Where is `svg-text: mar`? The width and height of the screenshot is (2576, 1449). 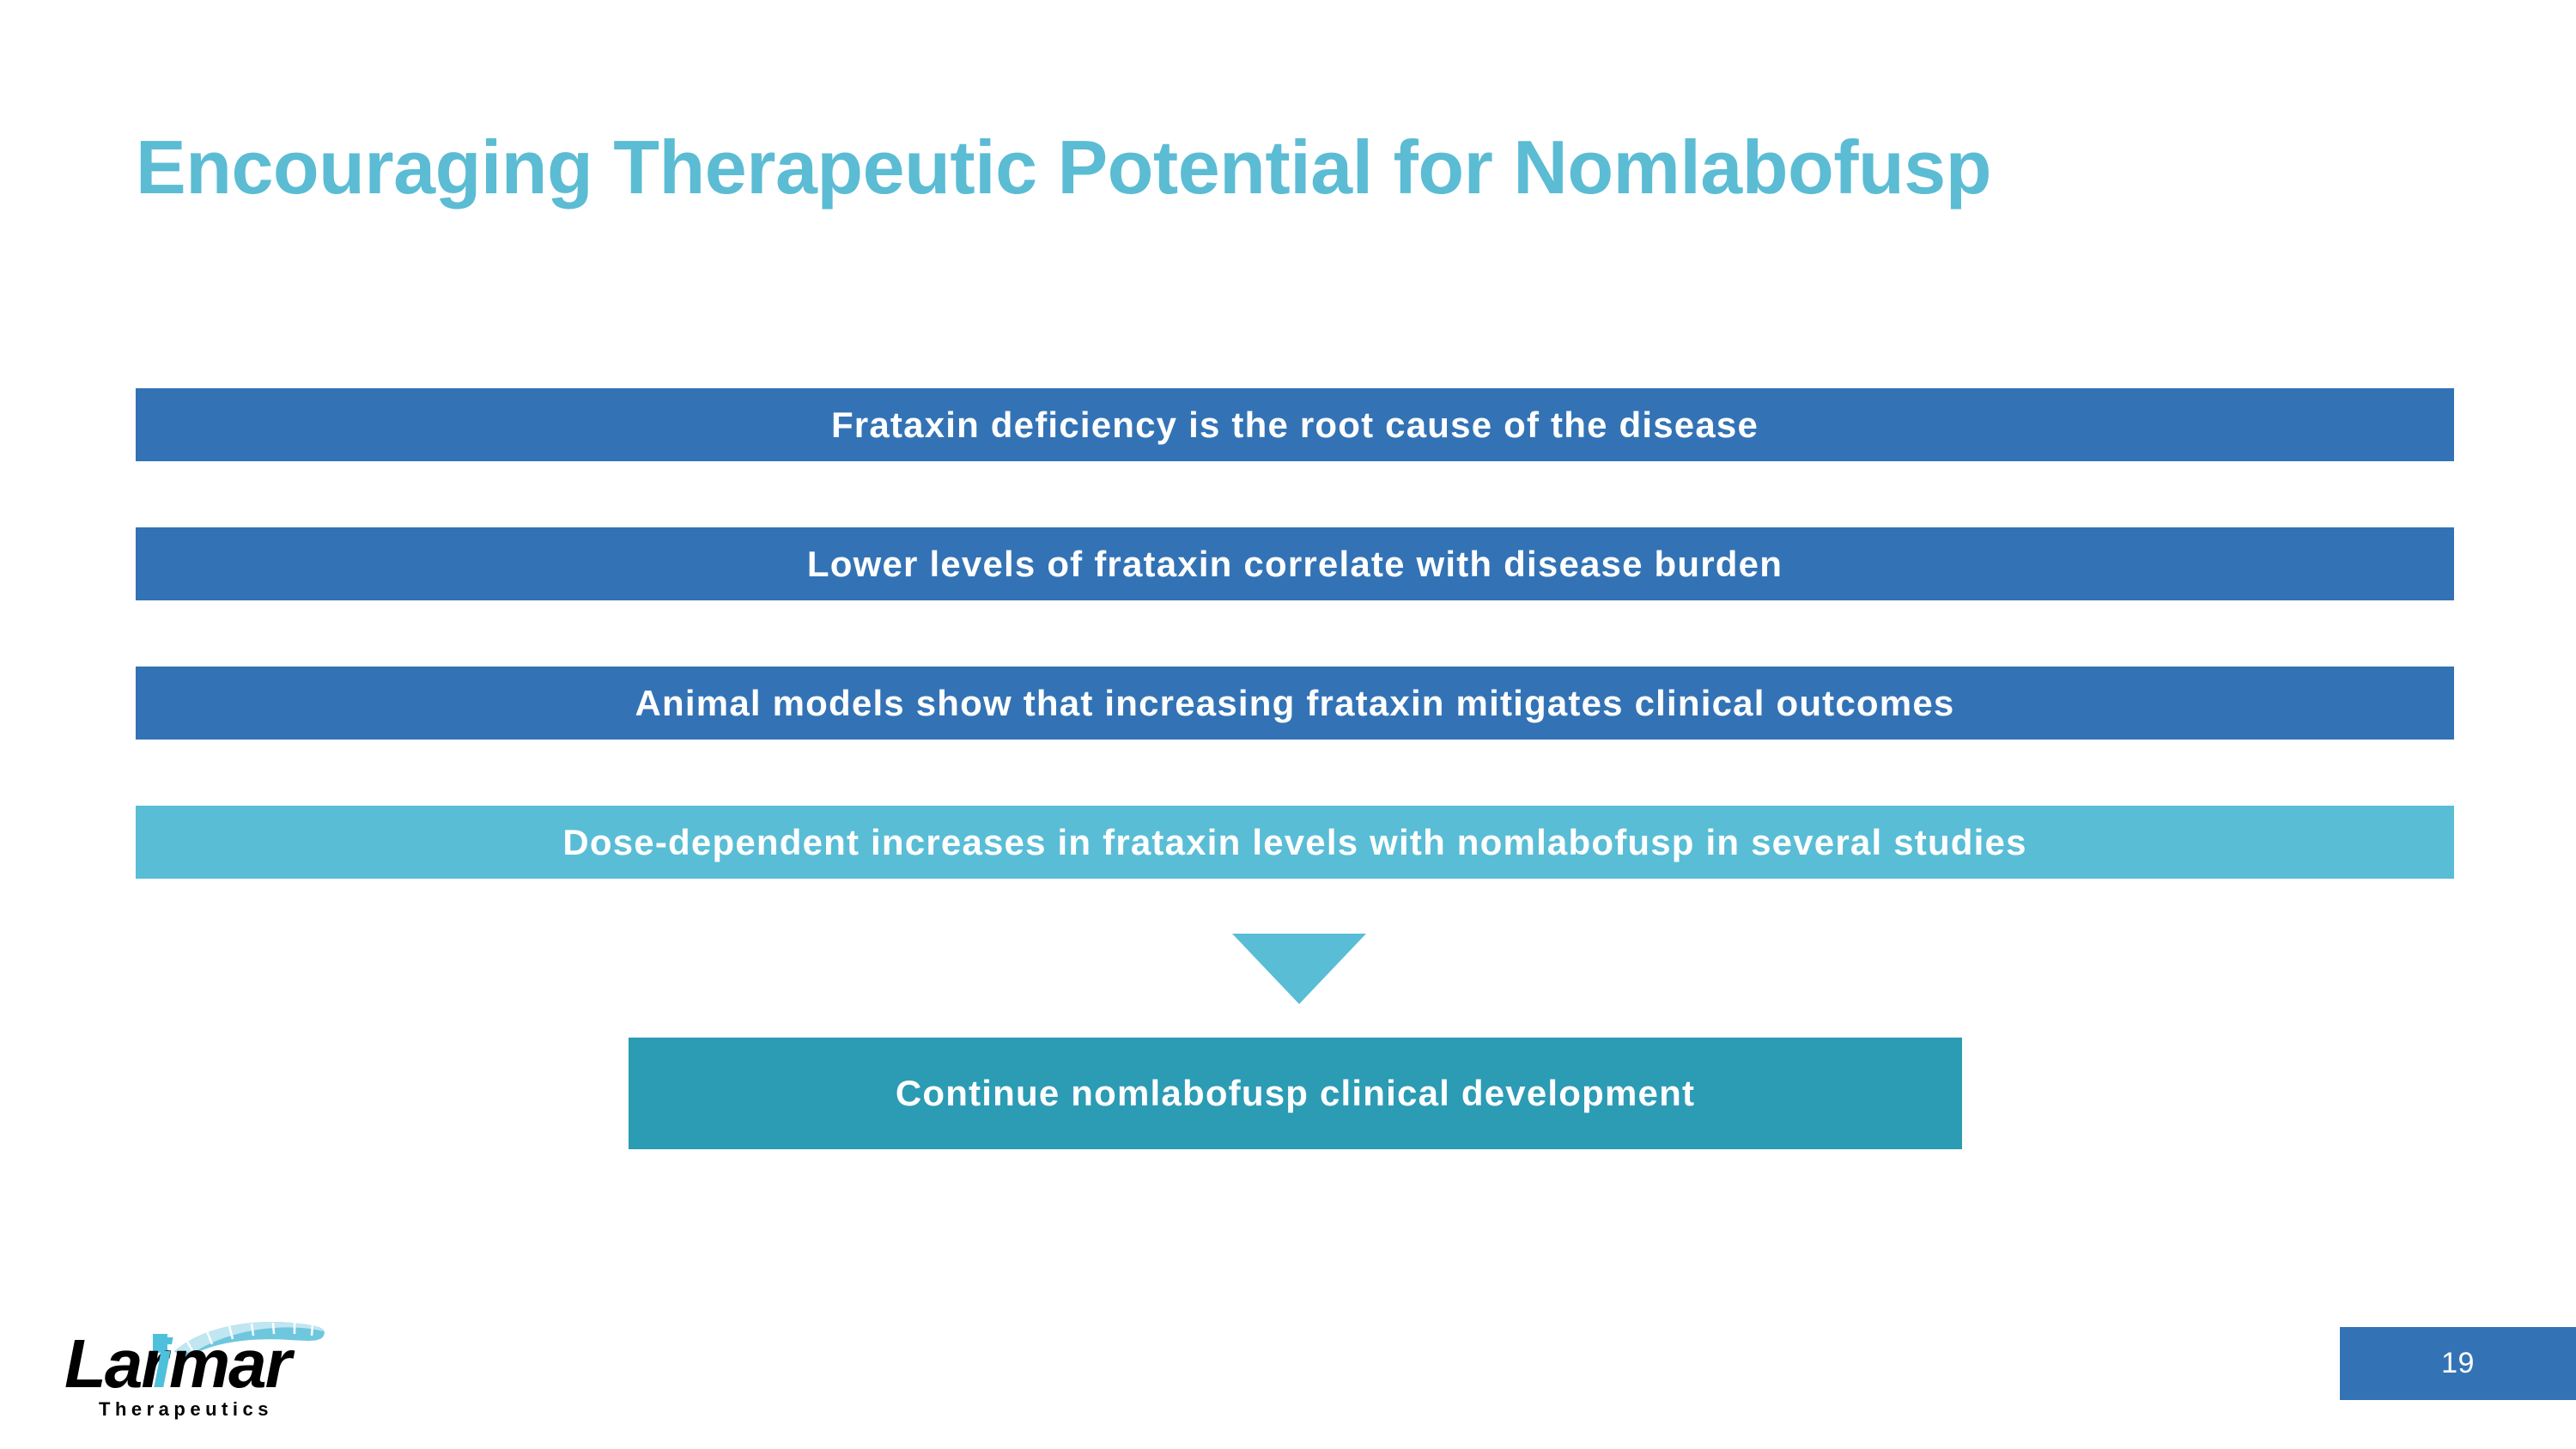 svg-text: mar is located at coordinates (232, 1363).